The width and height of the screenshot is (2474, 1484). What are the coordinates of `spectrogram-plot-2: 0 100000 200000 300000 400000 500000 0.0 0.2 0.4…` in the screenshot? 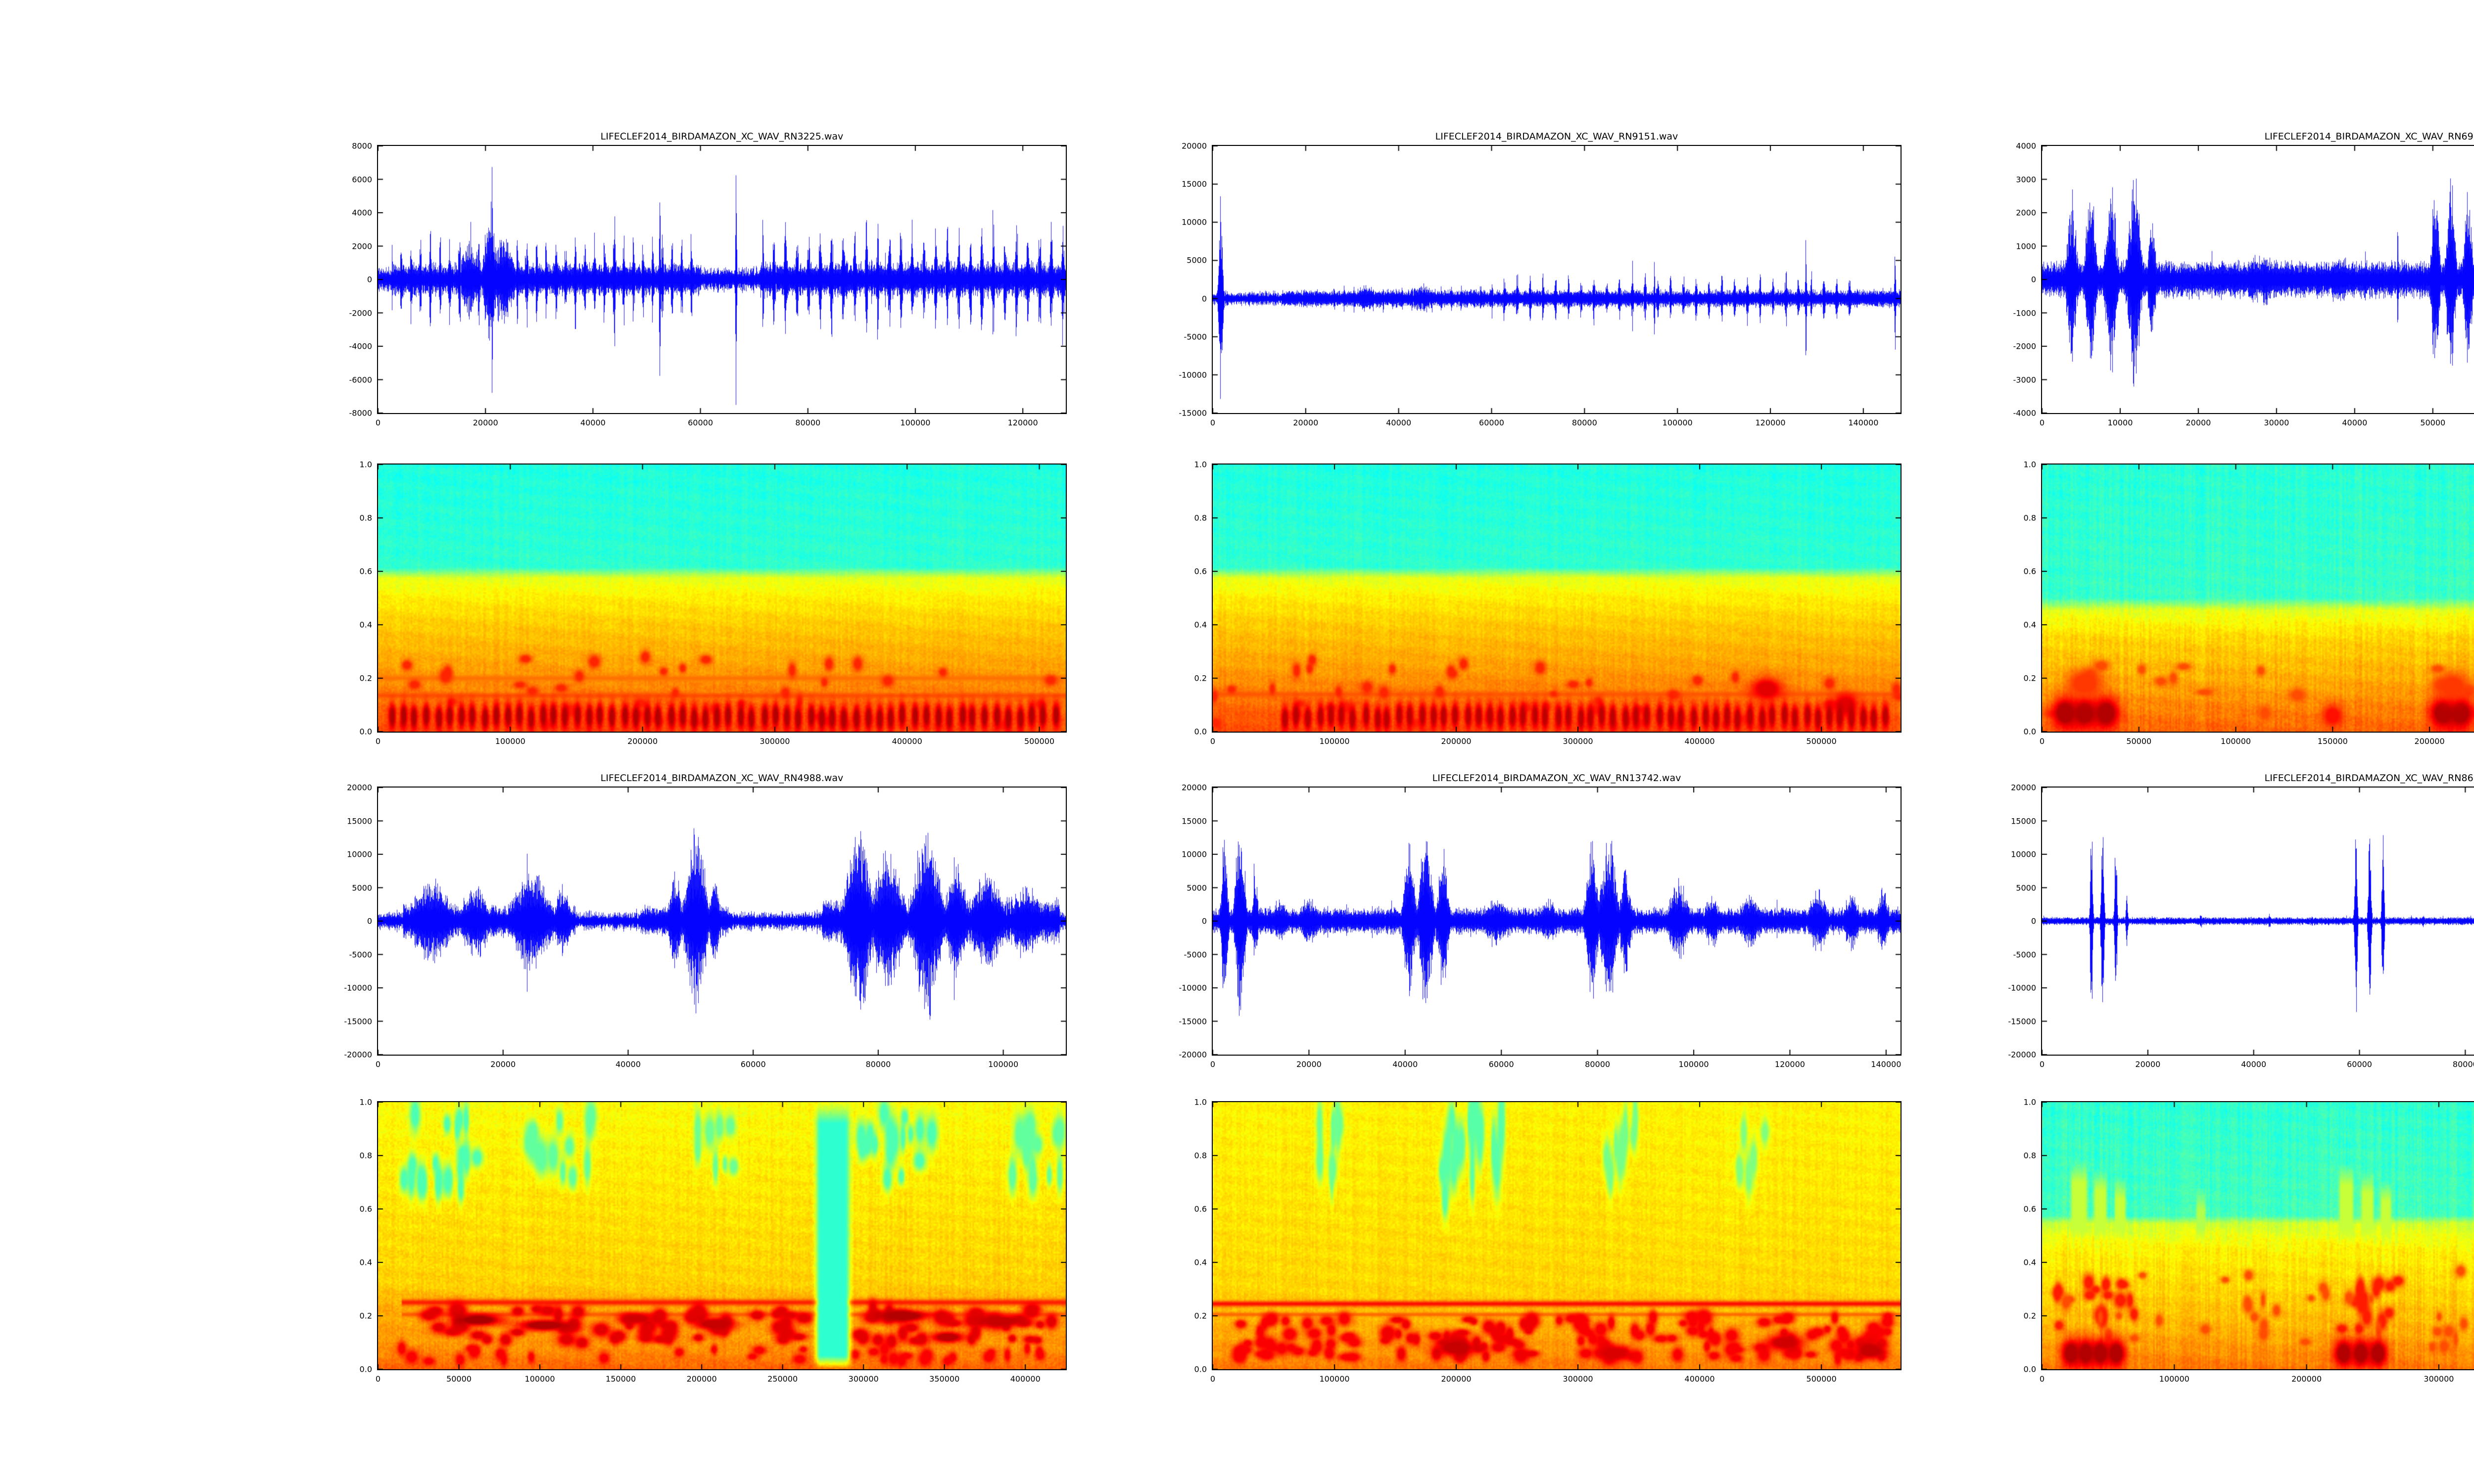 It's located at (1548, 603).